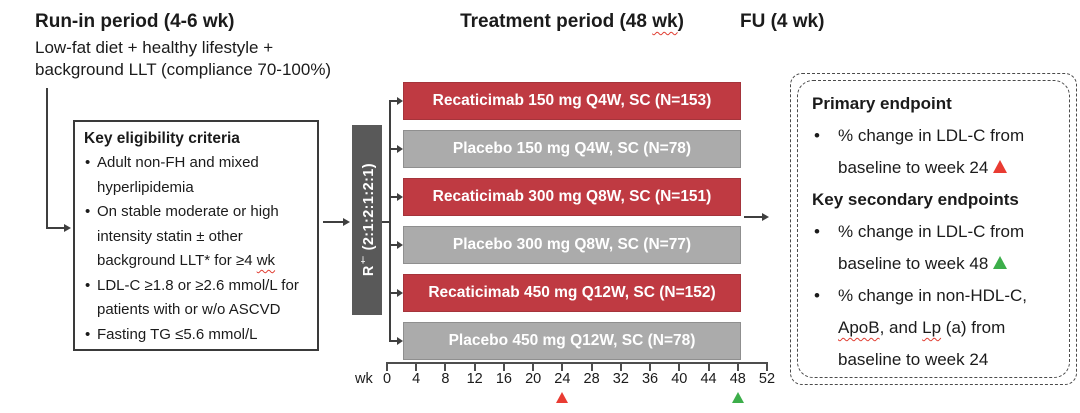  I want to click on secondary-endpoint-2-wavy-apob: ApoB, so click(859, 327).